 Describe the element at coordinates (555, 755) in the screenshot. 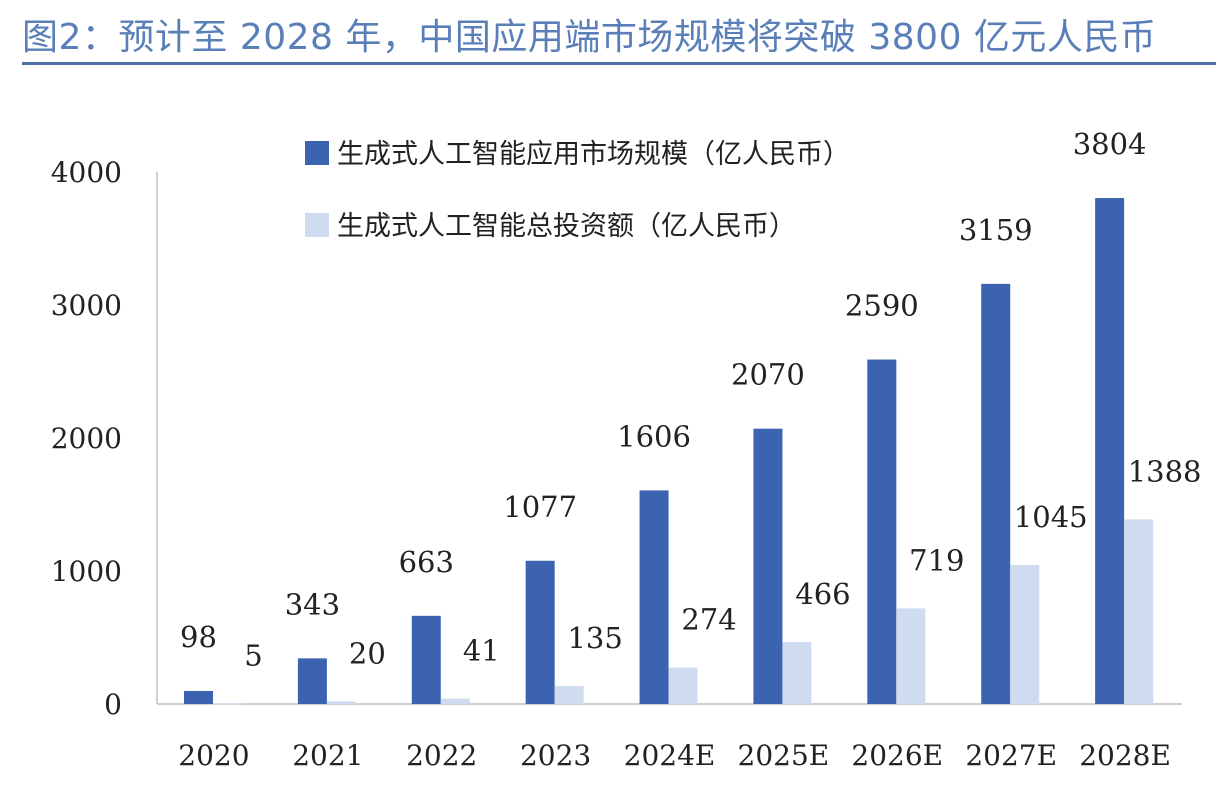

I see `x-tick-label: 2023` at that location.